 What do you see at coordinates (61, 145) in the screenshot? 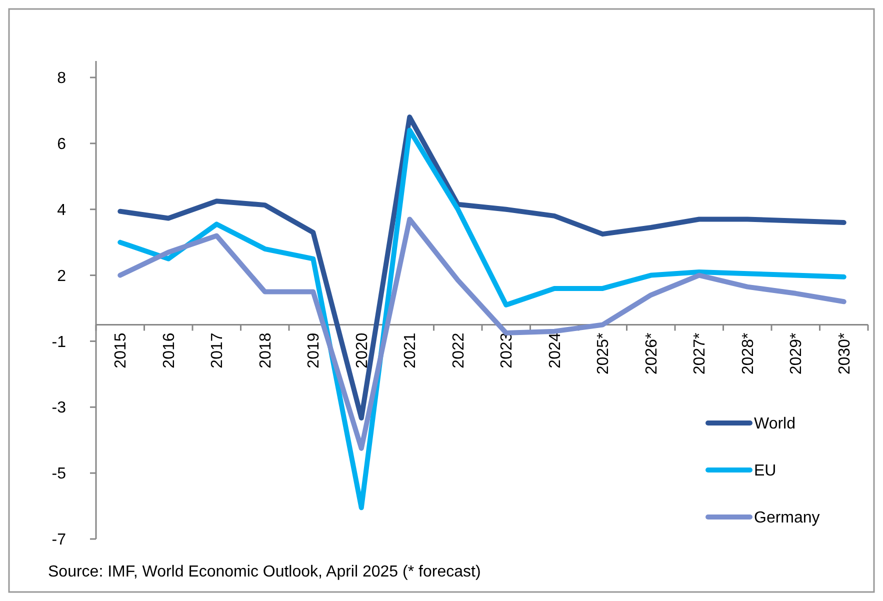
I see `y-tick-label: 6` at bounding box center [61, 145].